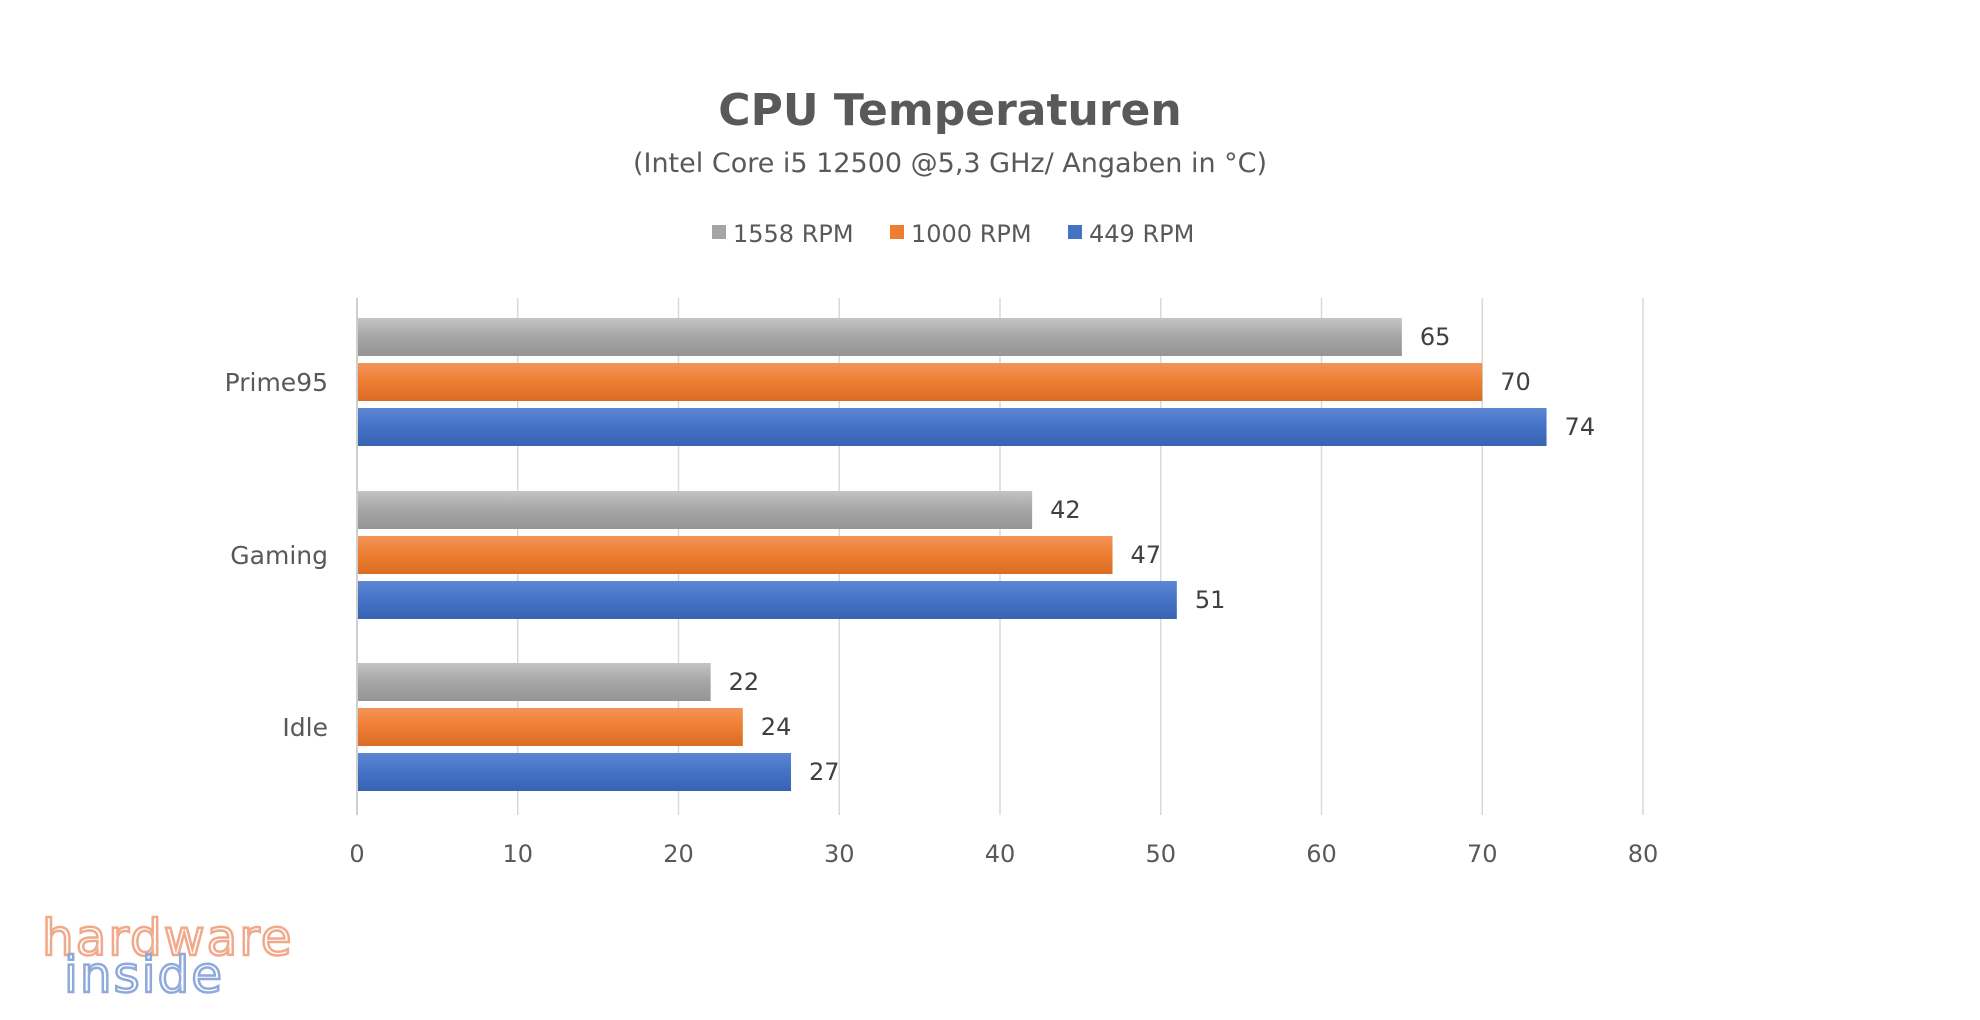 Image resolution: width=1980 pixels, height=1020 pixels. I want to click on x-tick-label: 20, so click(678, 854).